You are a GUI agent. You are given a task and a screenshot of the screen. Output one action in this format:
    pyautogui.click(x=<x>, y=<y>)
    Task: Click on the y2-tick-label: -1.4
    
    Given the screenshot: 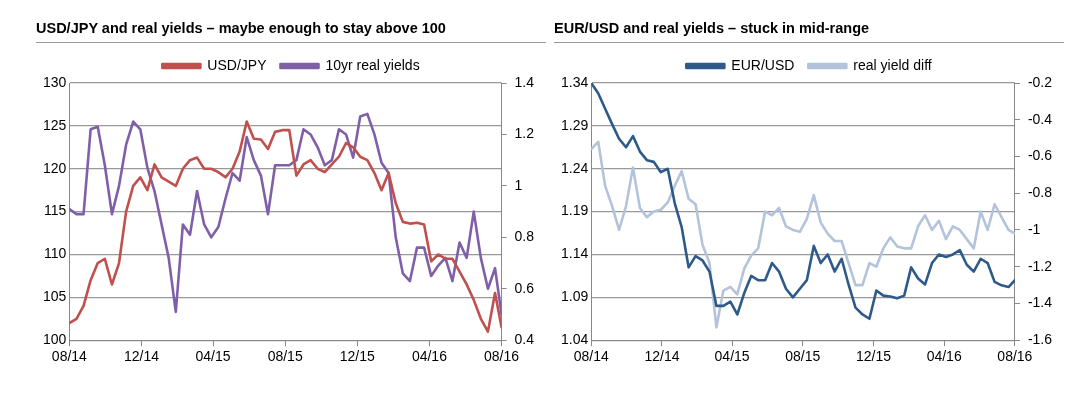 What is the action you would take?
    pyautogui.click(x=1040, y=302)
    